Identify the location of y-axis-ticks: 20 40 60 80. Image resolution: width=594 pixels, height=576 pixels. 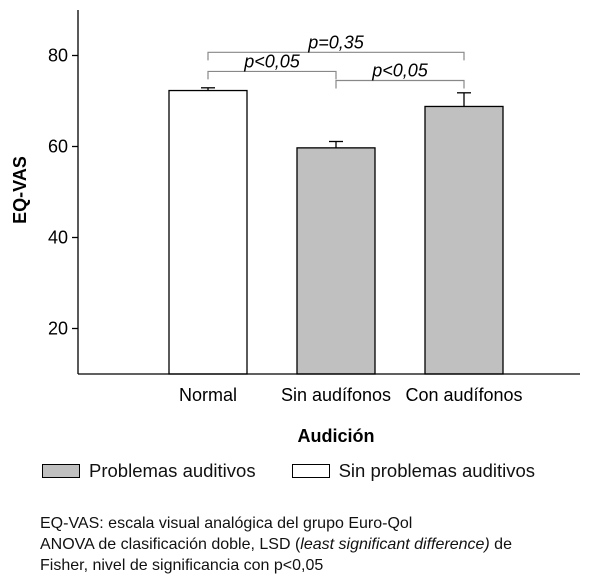
(63, 192).